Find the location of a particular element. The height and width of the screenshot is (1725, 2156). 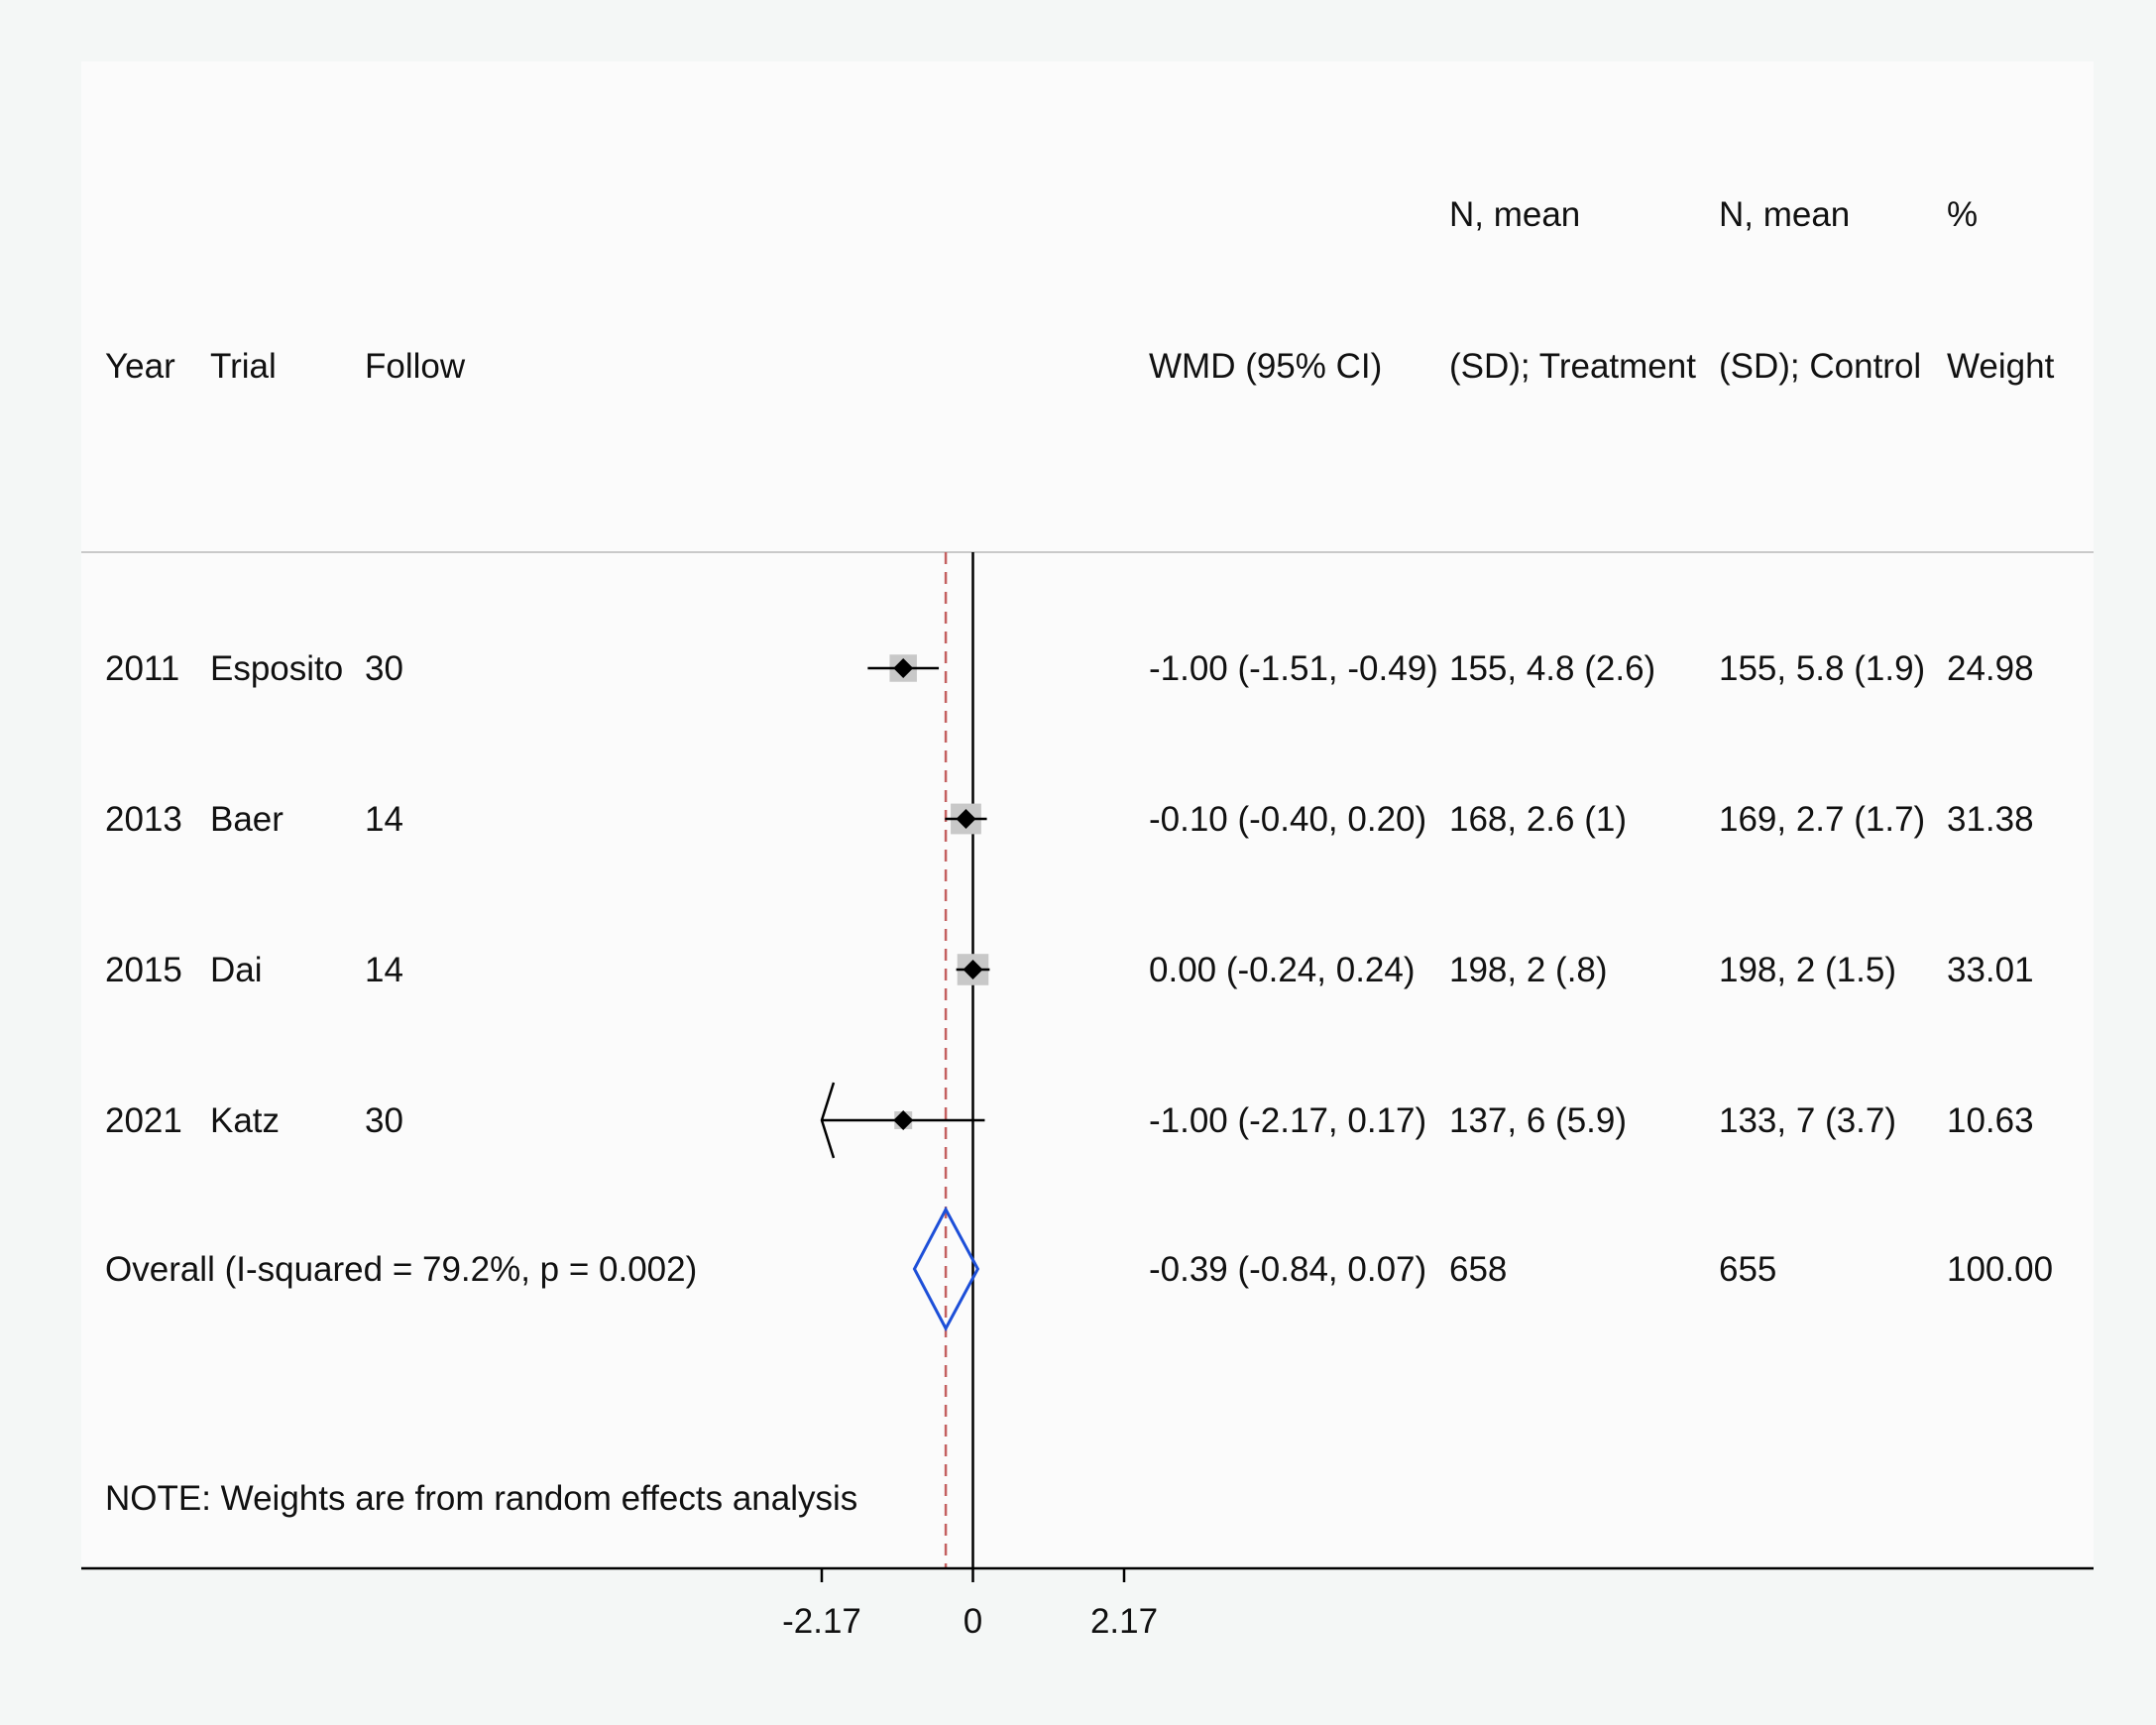

plot-marks is located at coordinates (905, 1060).